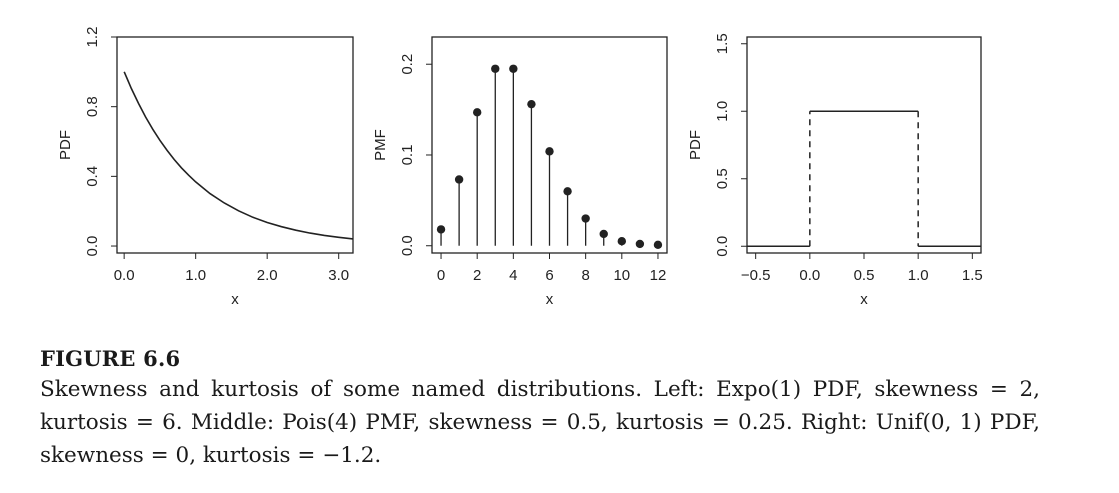 This screenshot has height=493, width=1119. I want to click on chart1-x-axis-label: x, so click(235, 299).